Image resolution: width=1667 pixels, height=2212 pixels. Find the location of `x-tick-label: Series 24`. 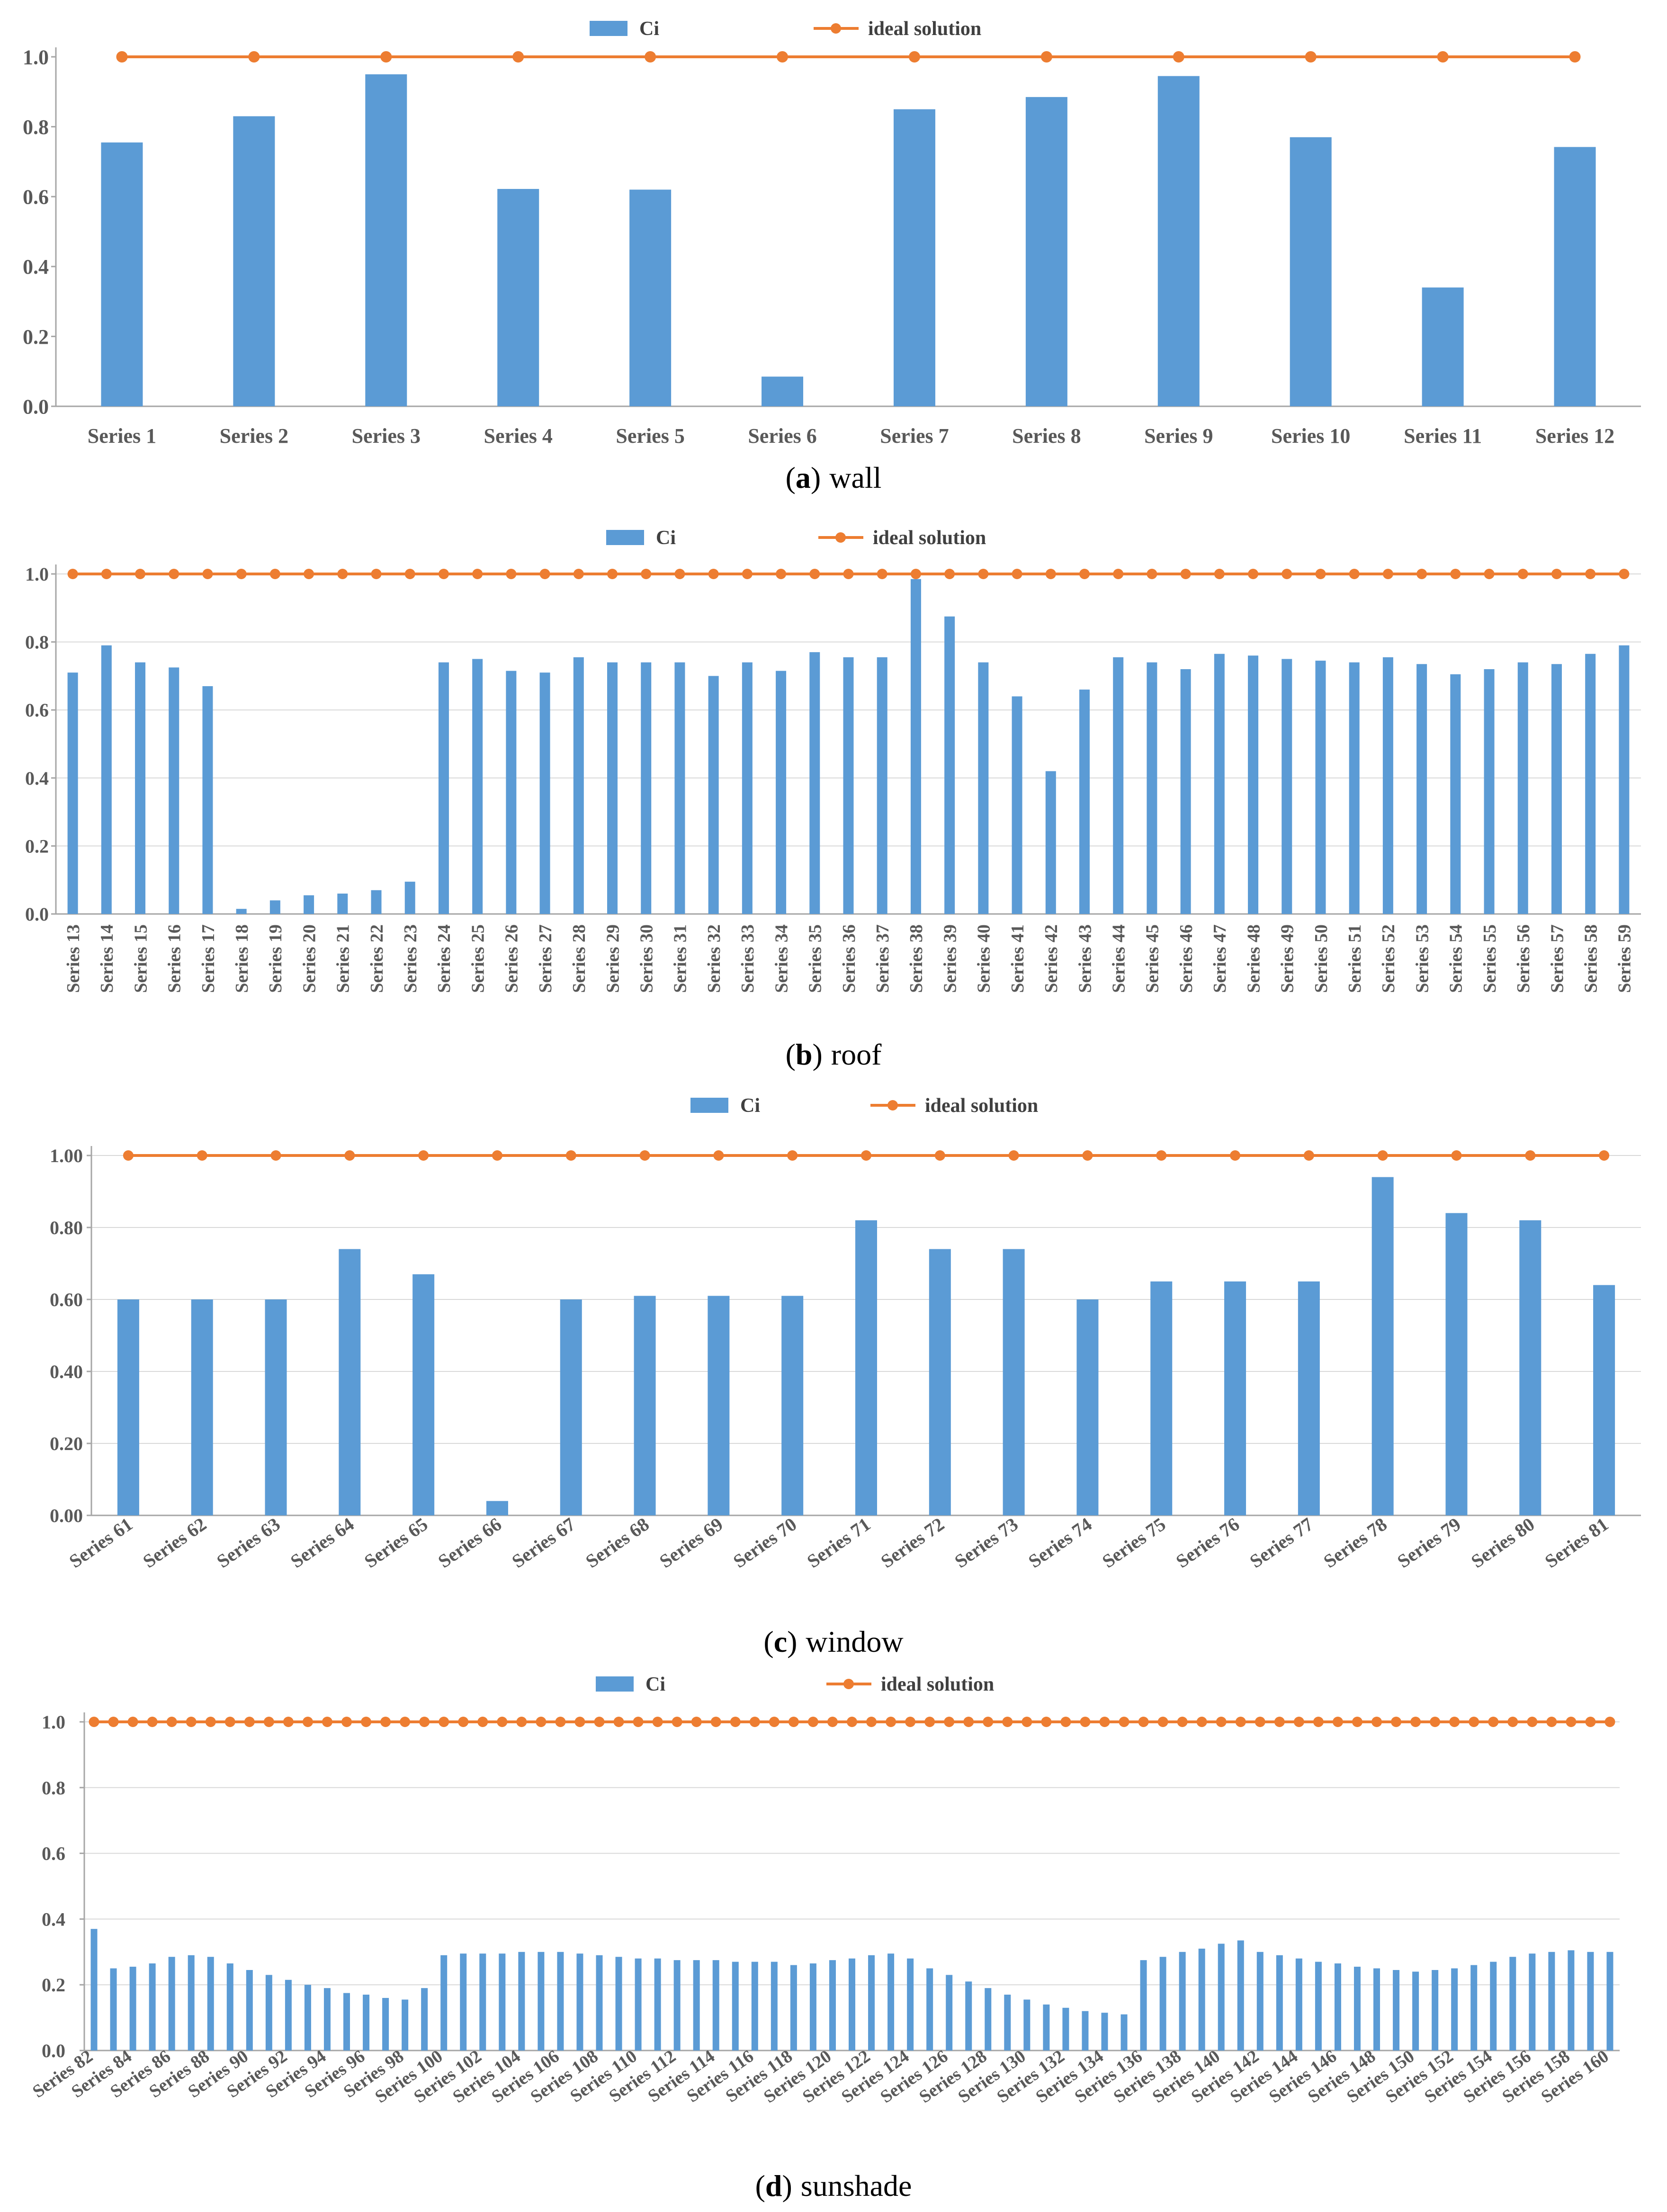

x-tick-label: Series 24 is located at coordinates (444, 958).